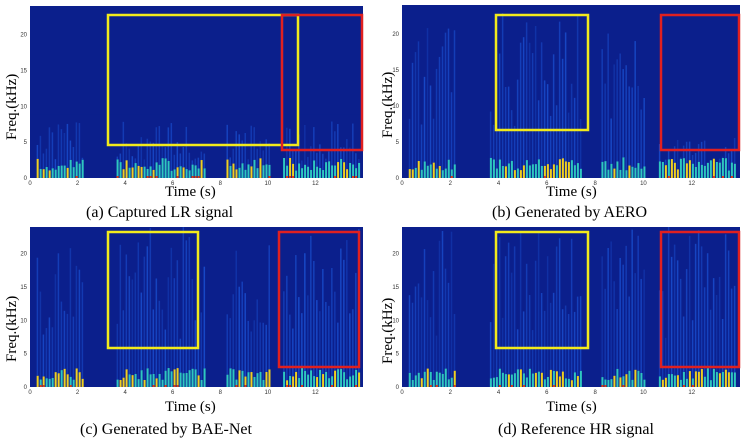  Describe the element at coordinates (499, 184) in the screenshot. I see `x-tick-label: 4` at that location.